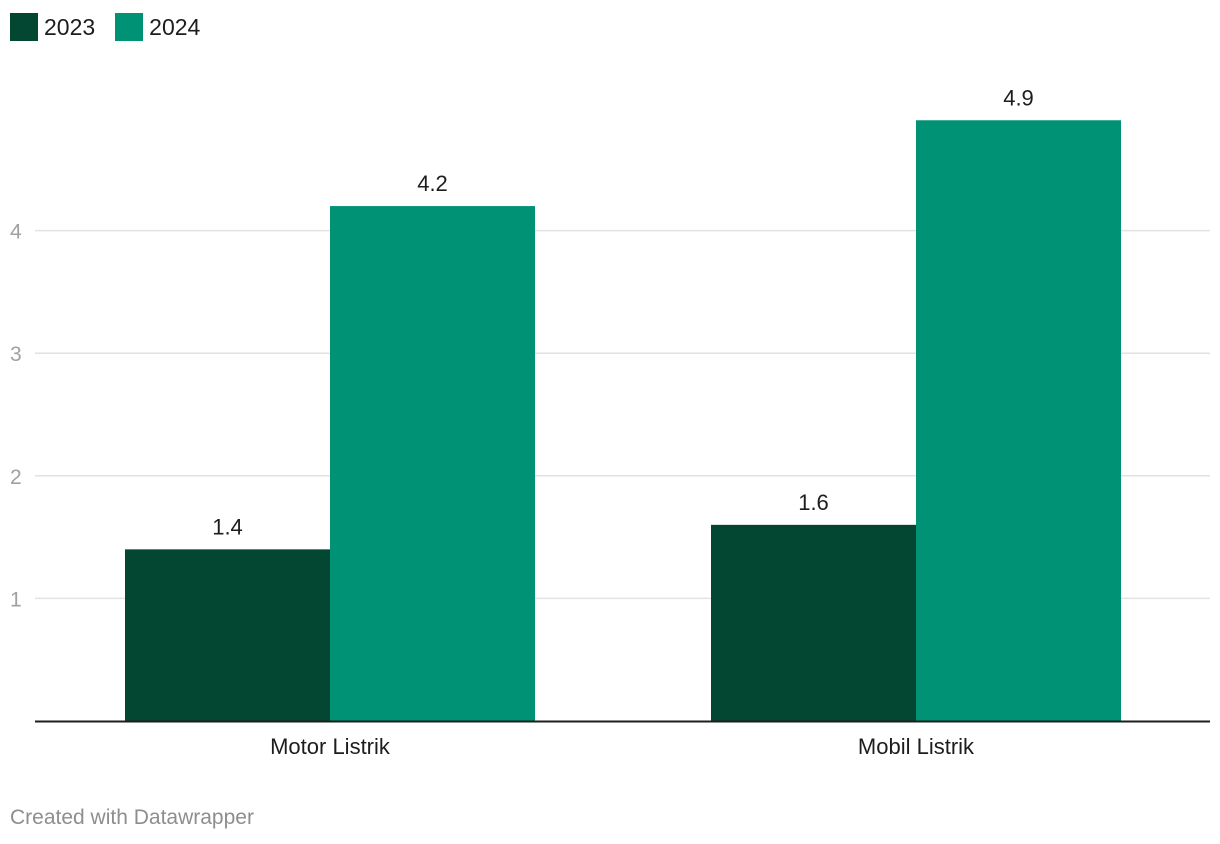 This screenshot has width=1220, height=844. I want to click on value-label-2023-1: 1.6, so click(813, 502).